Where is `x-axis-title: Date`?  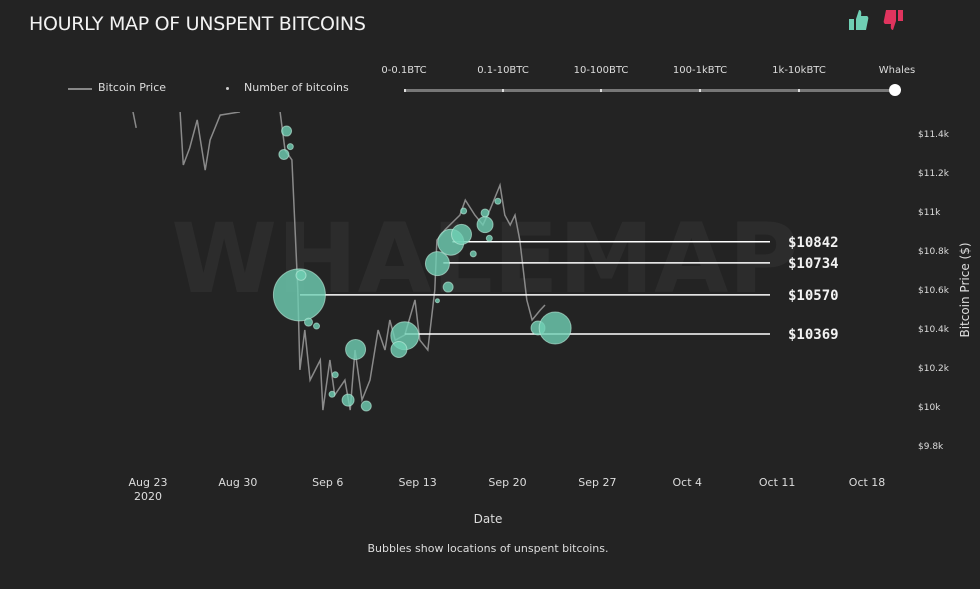
x-axis-title: Date is located at coordinates (488, 519).